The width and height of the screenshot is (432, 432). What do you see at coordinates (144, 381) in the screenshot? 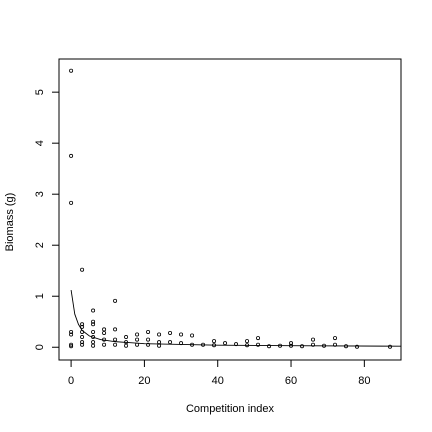
I see `x-tick-label: 20` at bounding box center [144, 381].